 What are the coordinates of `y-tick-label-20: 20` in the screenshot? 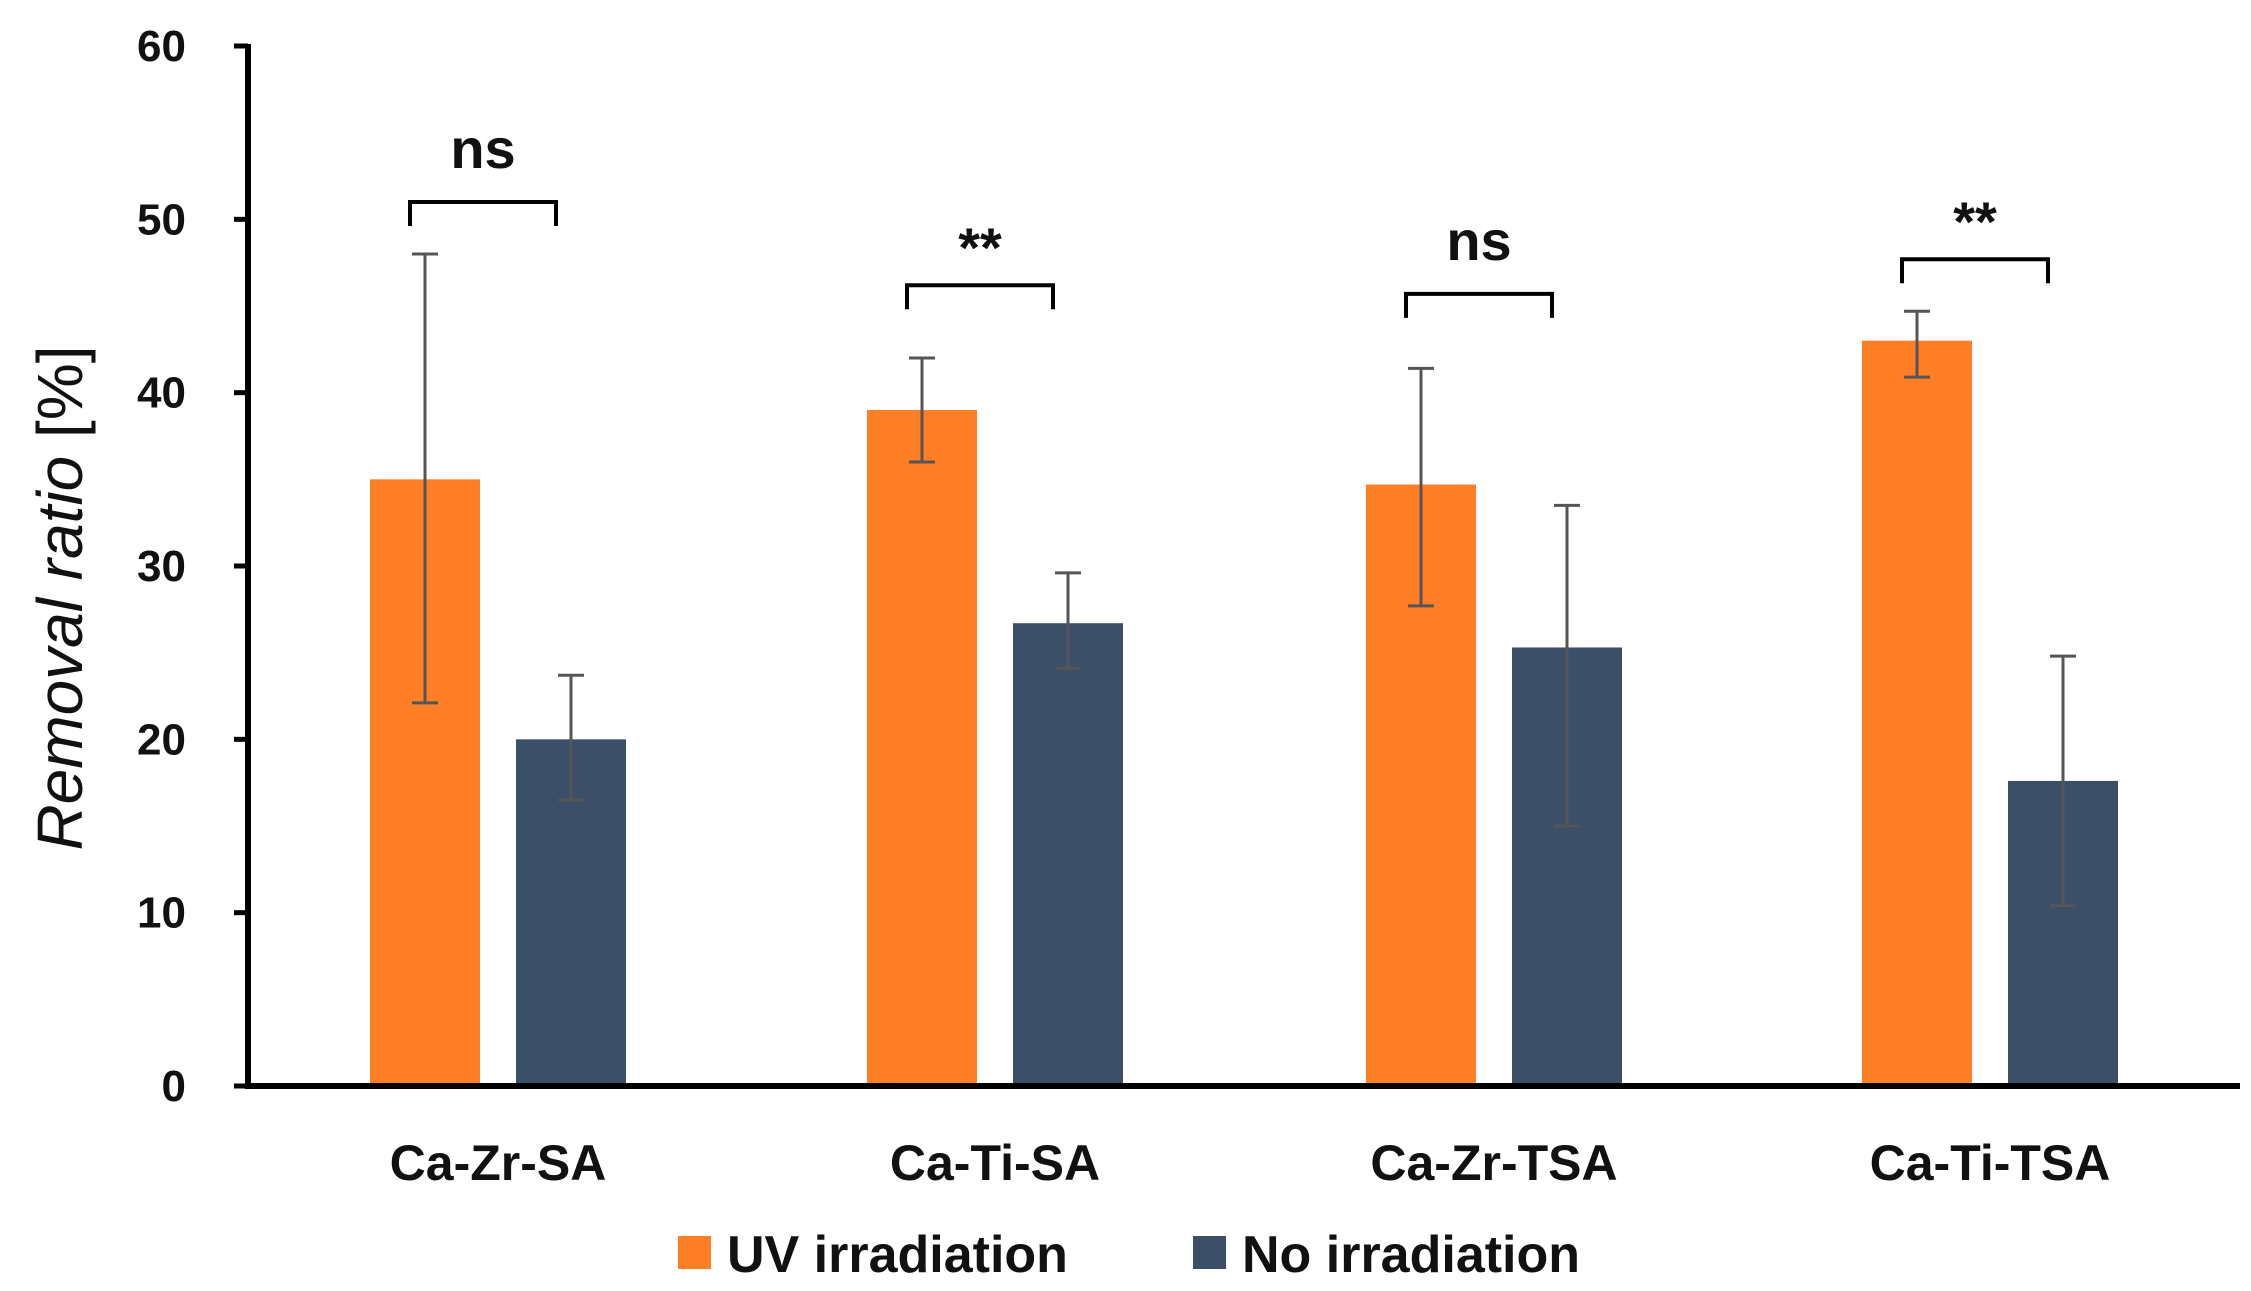 It's located at (161, 739).